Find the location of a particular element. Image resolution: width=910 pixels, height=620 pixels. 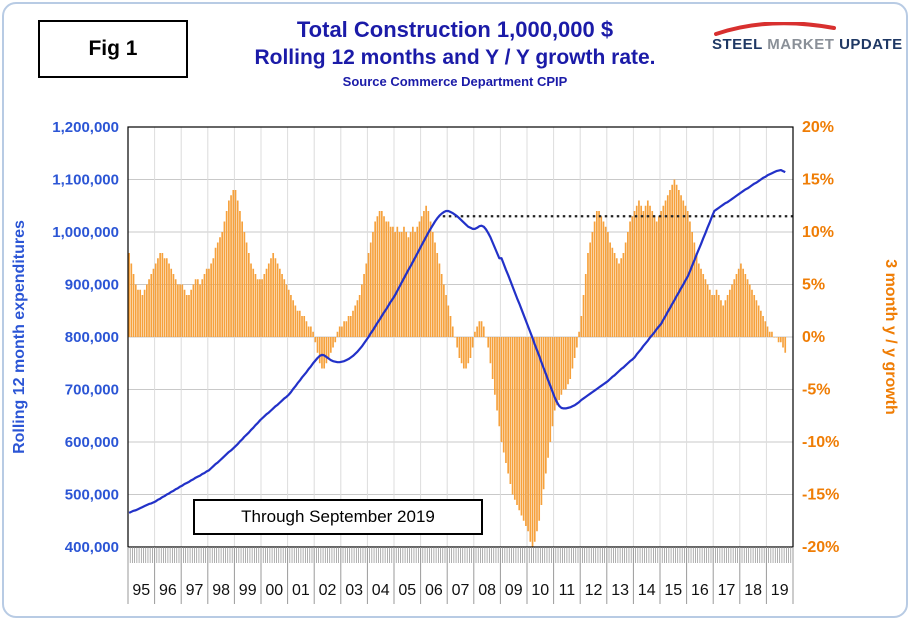

through-date-label: Through September 2019 is located at coordinates (338, 516).